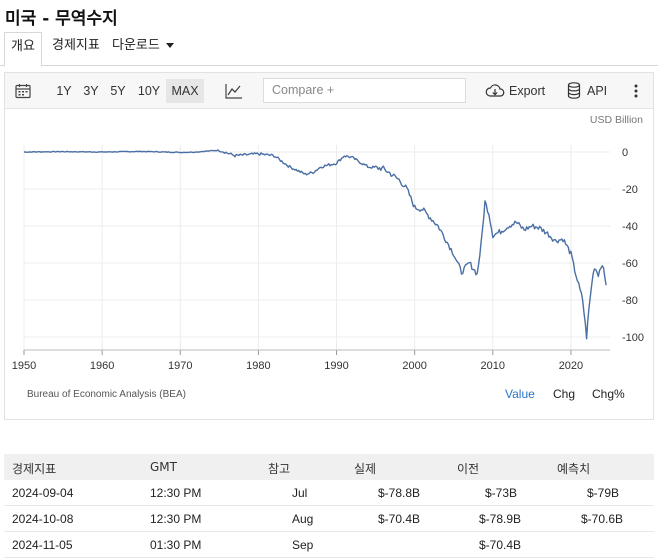 This screenshot has height=560, width=658. Describe the element at coordinates (329, 49) in the screenshot. I see `tab-bar: 개요 경제지표 다운로드` at that location.